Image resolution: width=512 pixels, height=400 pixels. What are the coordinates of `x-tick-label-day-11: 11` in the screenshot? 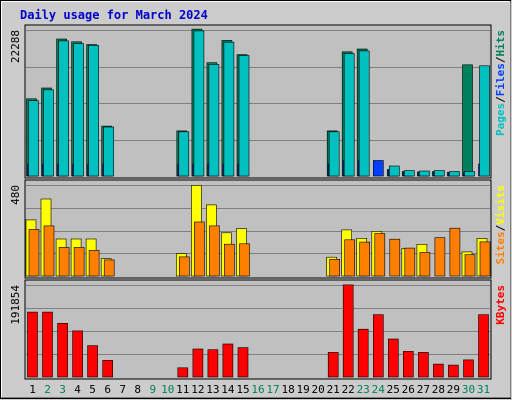 It's located at (182, 389).